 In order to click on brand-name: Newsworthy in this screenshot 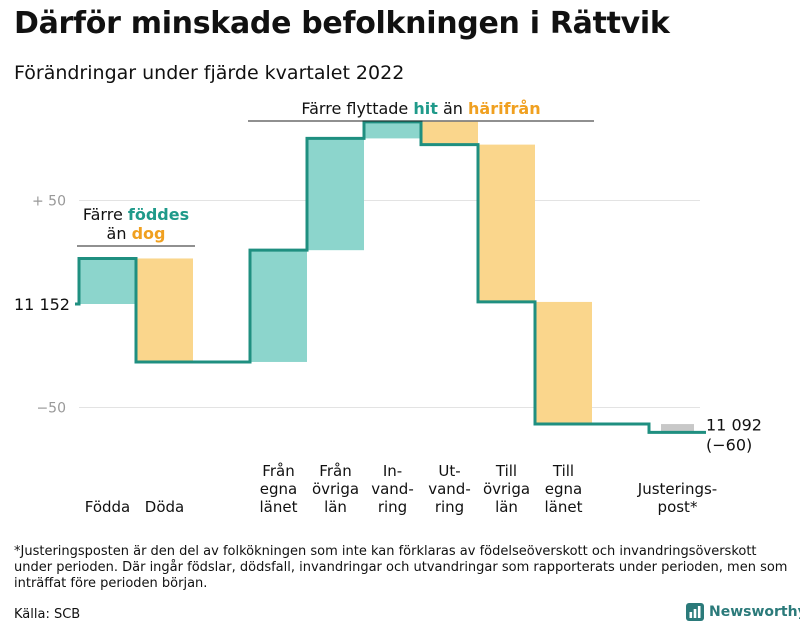, I will do `click(754, 612)`.